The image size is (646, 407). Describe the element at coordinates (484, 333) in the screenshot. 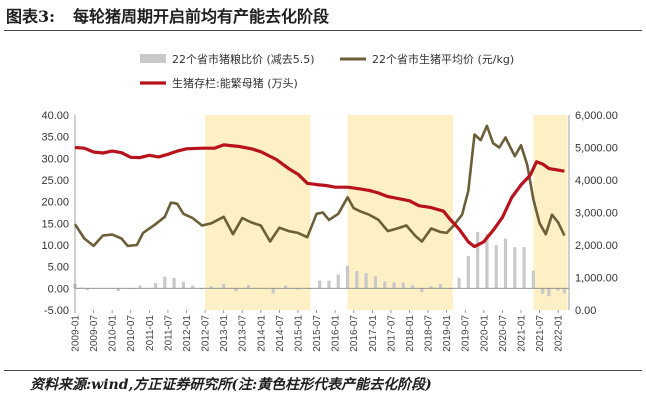

I see `x-tick-label-22: 2020-01` at that location.